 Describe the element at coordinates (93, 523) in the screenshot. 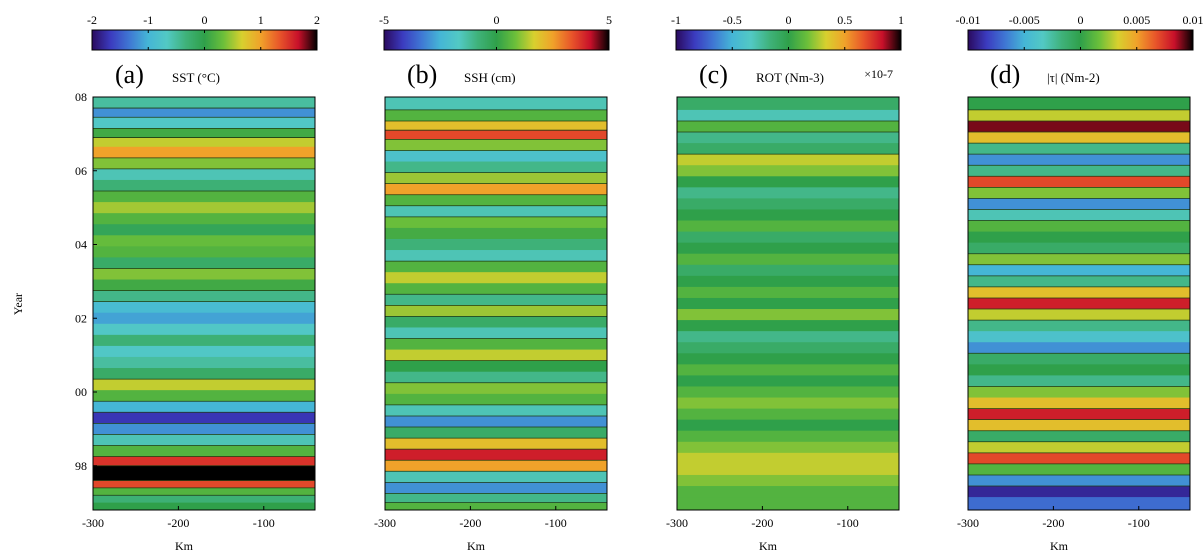

I see `sst-x-tick-label: -300` at that location.